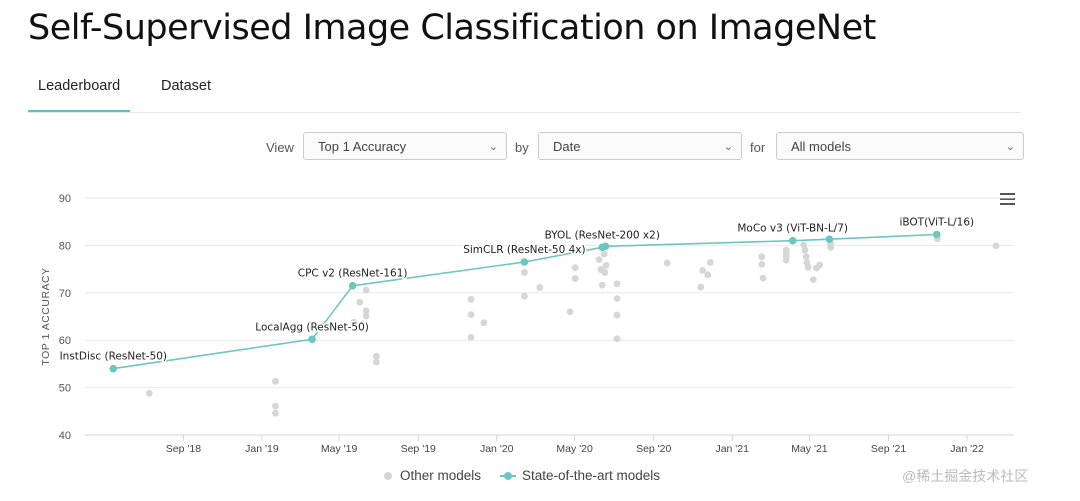 The width and height of the screenshot is (1080, 501). What do you see at coordinates (186, 86) in the screenshot?
I see `tab-dataset: Dataset` at bounding box center [186, 86].